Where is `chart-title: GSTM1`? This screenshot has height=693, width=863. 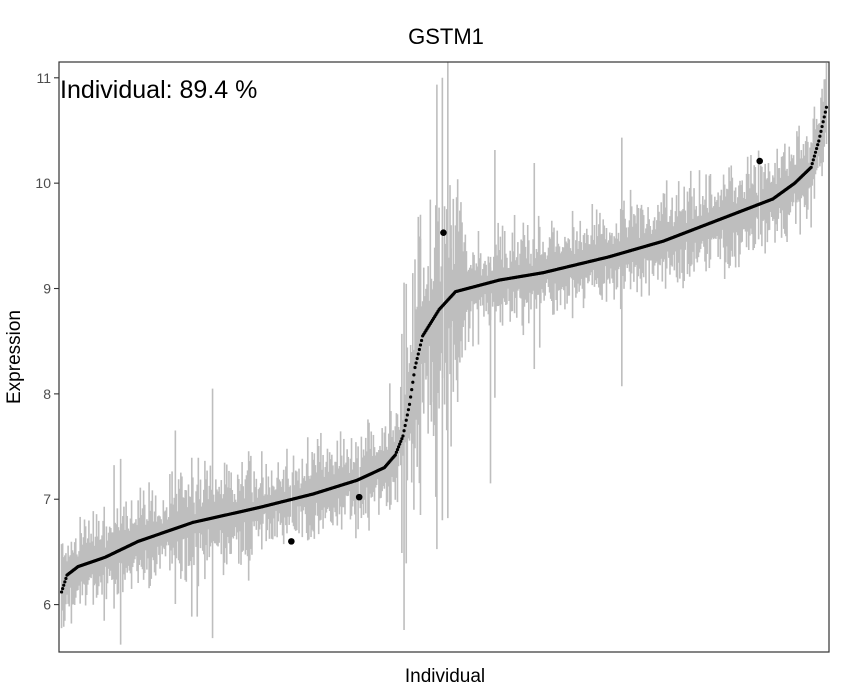 chart-title: GSTM1 is located at coordinates (446, 36).